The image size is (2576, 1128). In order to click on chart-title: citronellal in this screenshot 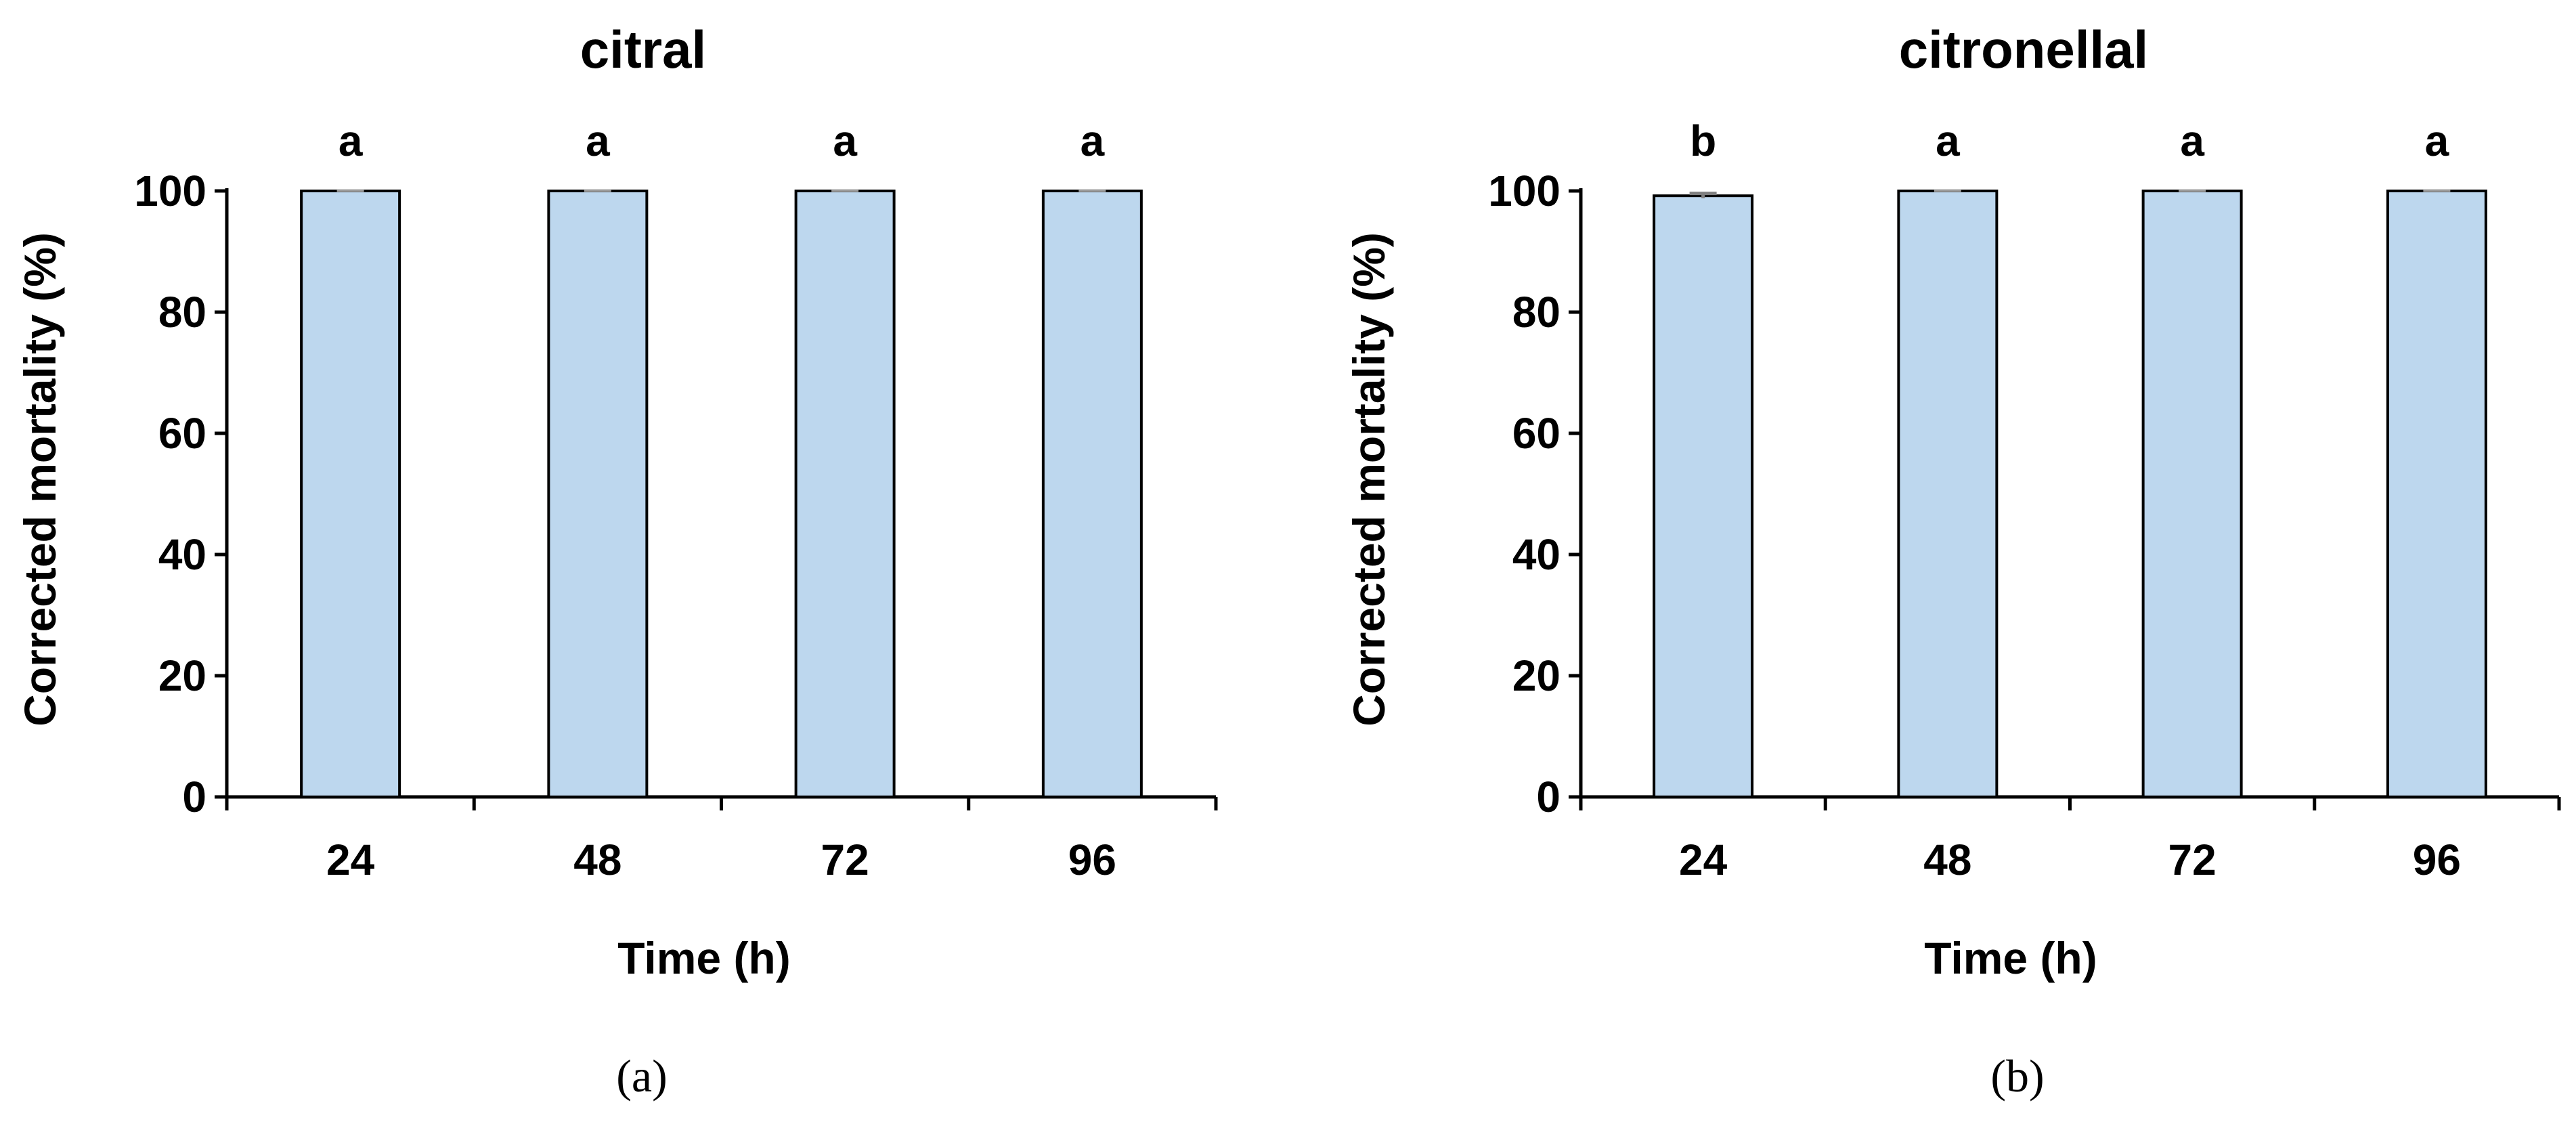, I will do `click(2023, 50)`.